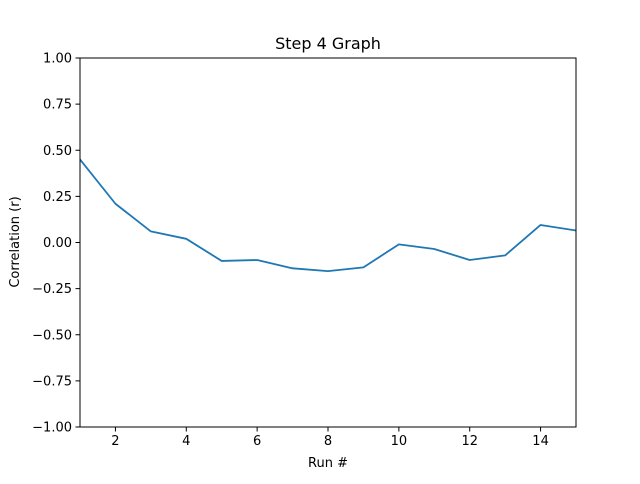 This screenshot has width=640, height=484. I want to click on x-tick-label: 10, so click(399, 441).